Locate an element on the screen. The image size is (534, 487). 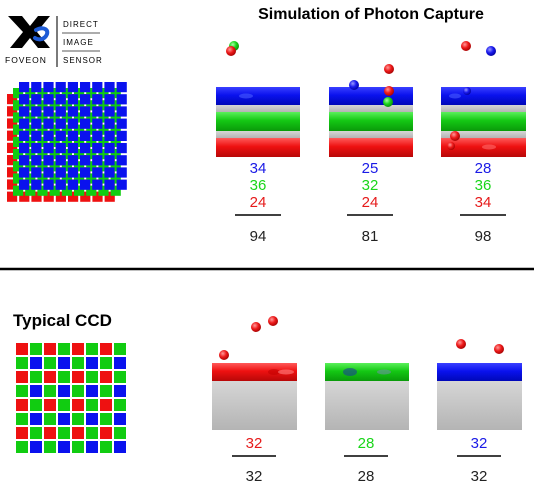
blue-count: 32 is located at coordinates (479, 443).